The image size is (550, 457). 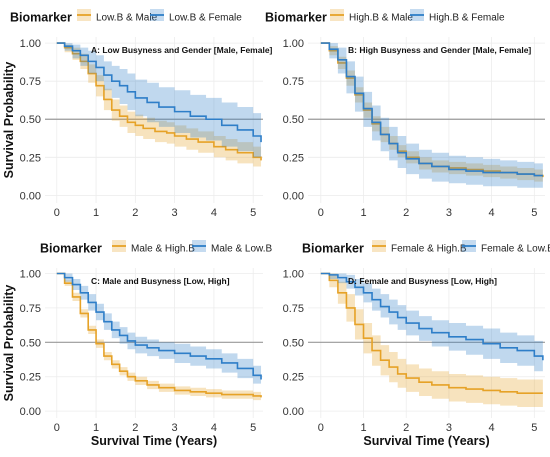 What do you see at coordinates (9, 120) in the screenshot?
I see `y-axis-label: Survival Probability` at bounding box center [9, 120].